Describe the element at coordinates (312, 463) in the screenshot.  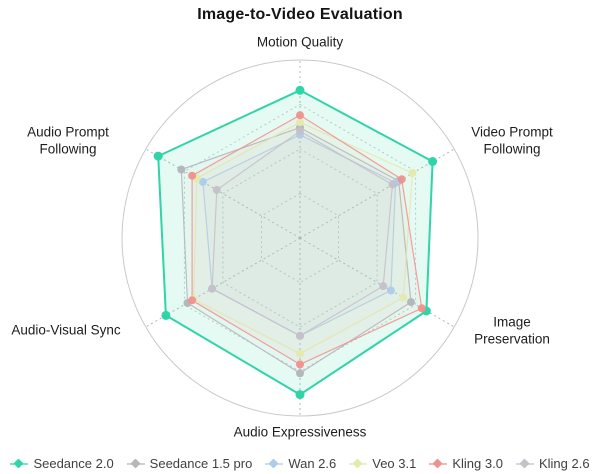
I see `legend-item-label: Wan 2.6` at that location.